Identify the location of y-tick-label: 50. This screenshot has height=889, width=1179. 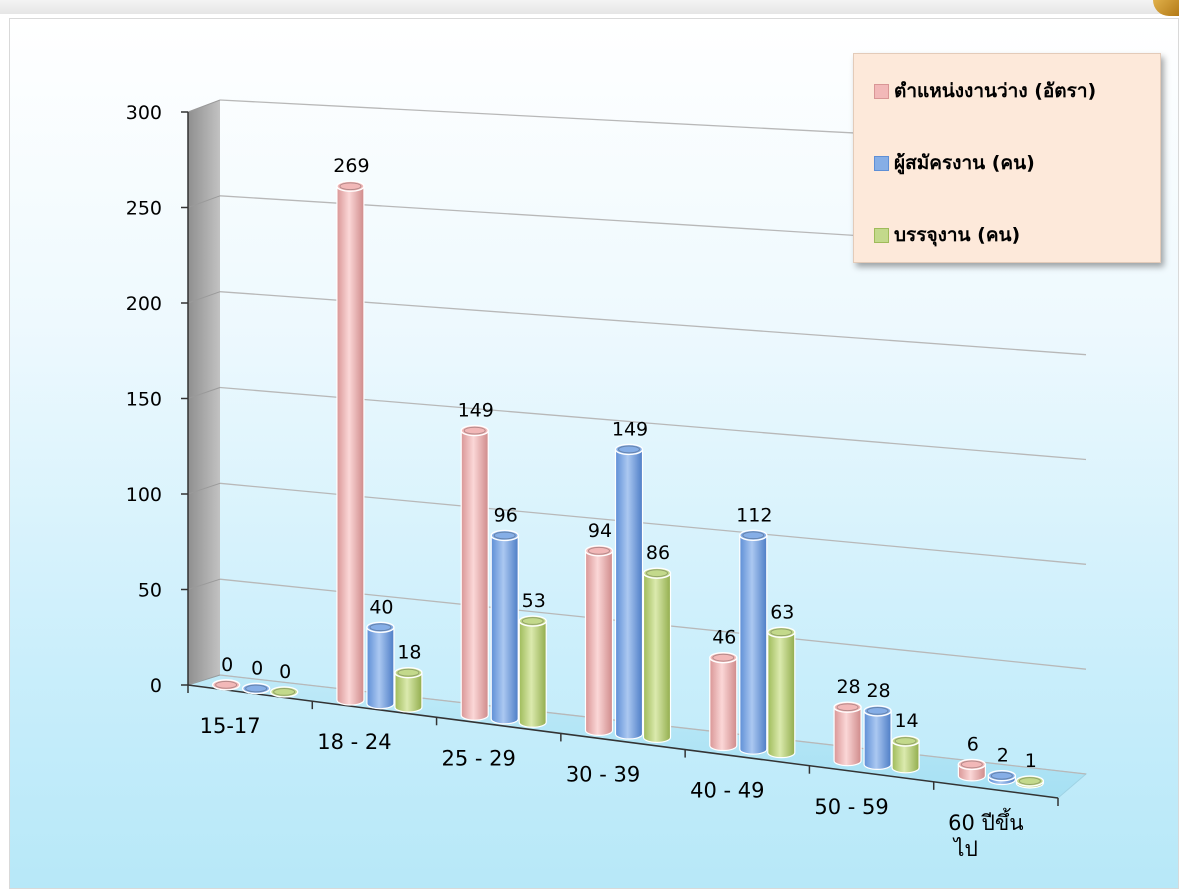
(150, 591).